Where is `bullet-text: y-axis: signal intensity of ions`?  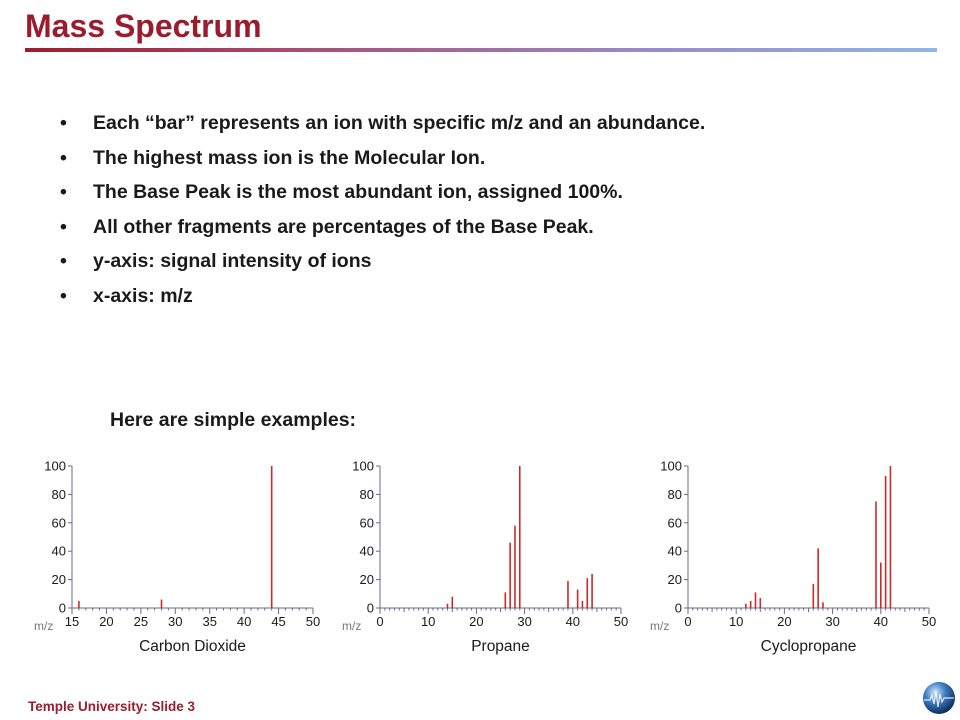
bullet-text: y-axis: signal intensity of ions is located at coordinates (232, 261).